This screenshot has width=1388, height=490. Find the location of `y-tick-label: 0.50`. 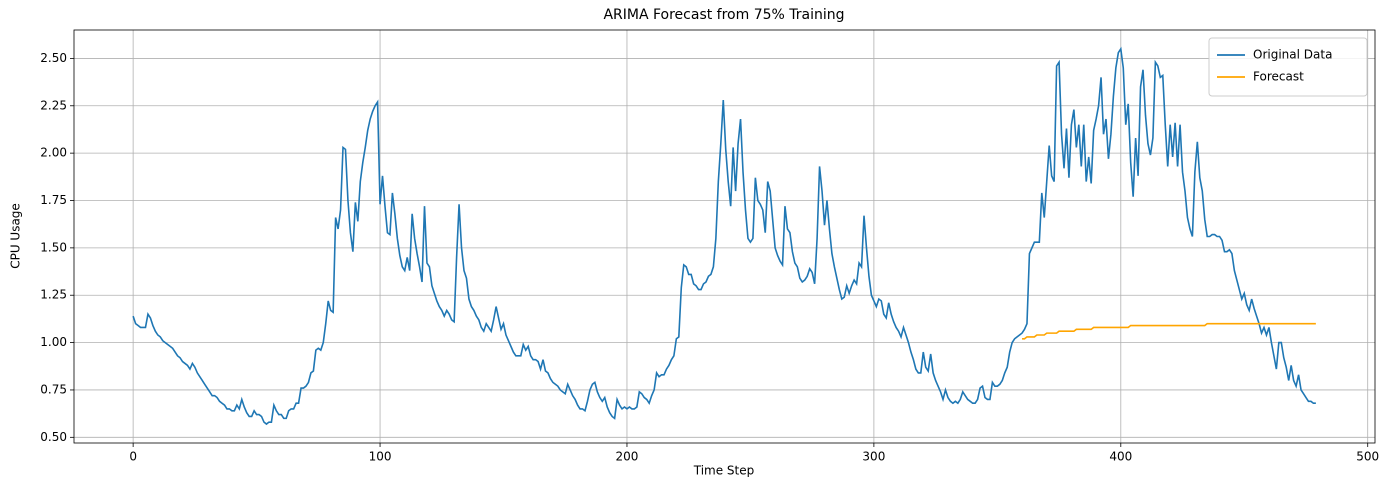

y-tick-label: 0.50 is located at coordinates (53, 437).